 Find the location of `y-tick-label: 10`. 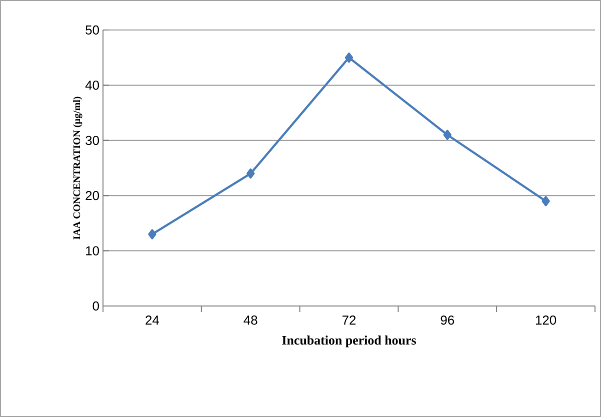

y-tick-label: 10 is located at coordinates (92, 251).